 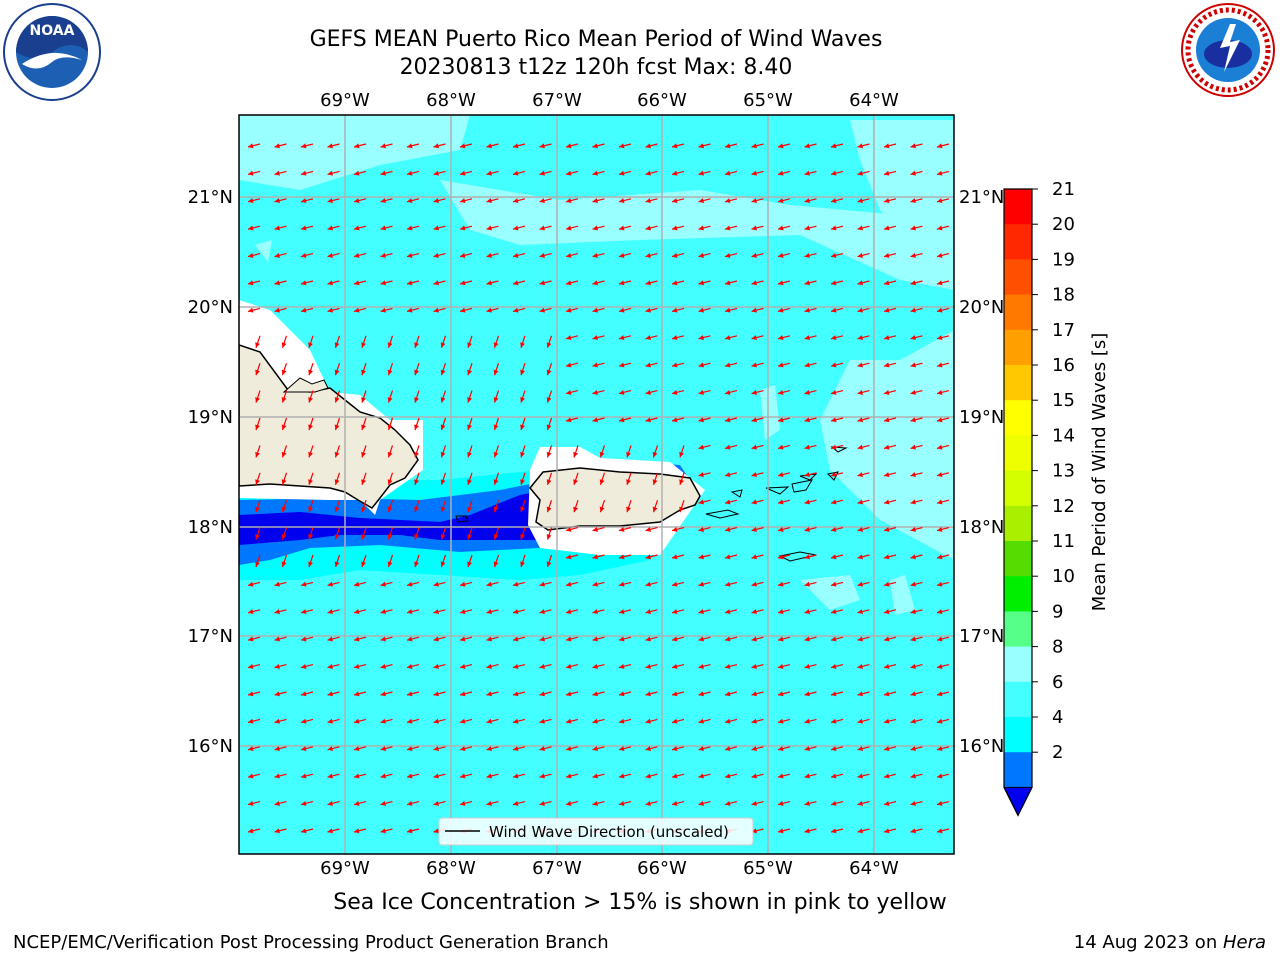 What do you see at coordinates (345, 868) in the screenshot?
I see `lon-label: 69°W` at bounding box center [345, 868].